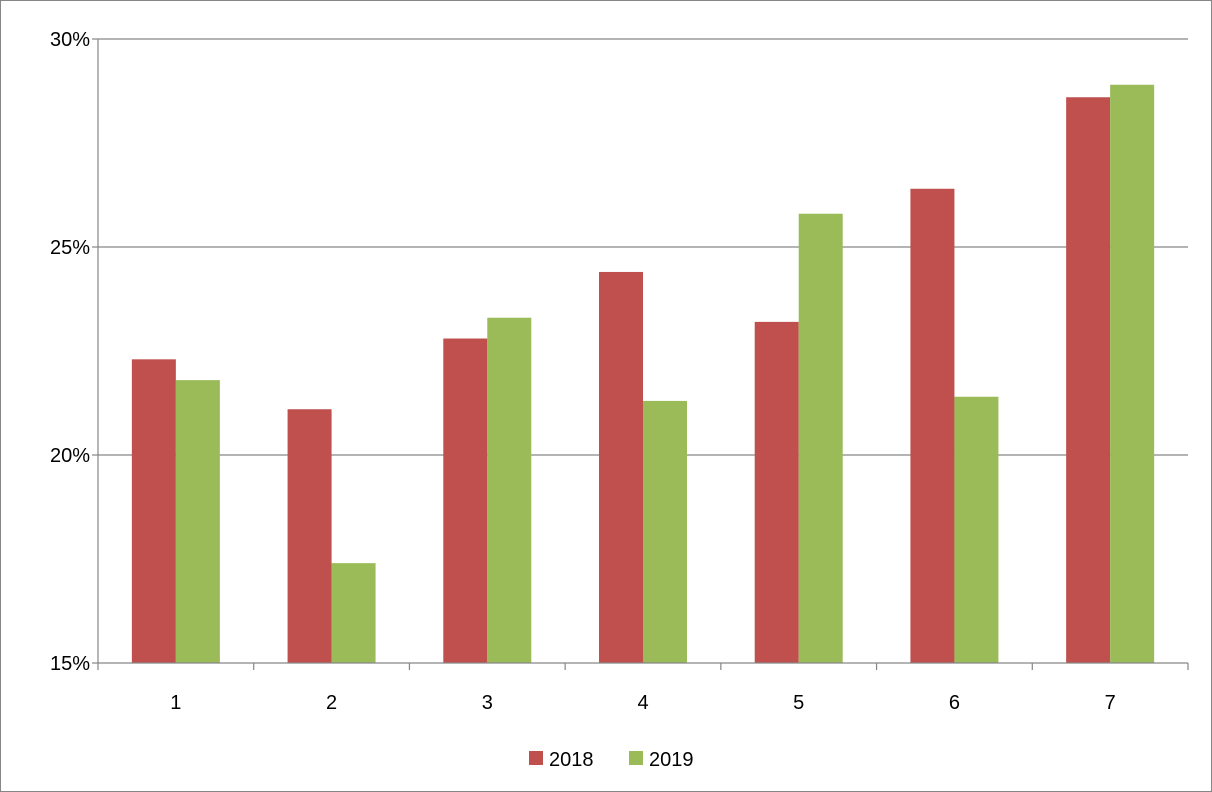  Describe the element at coordinates (611, 760) in the screenshot. I see `legend: 2018 2019` at that location.